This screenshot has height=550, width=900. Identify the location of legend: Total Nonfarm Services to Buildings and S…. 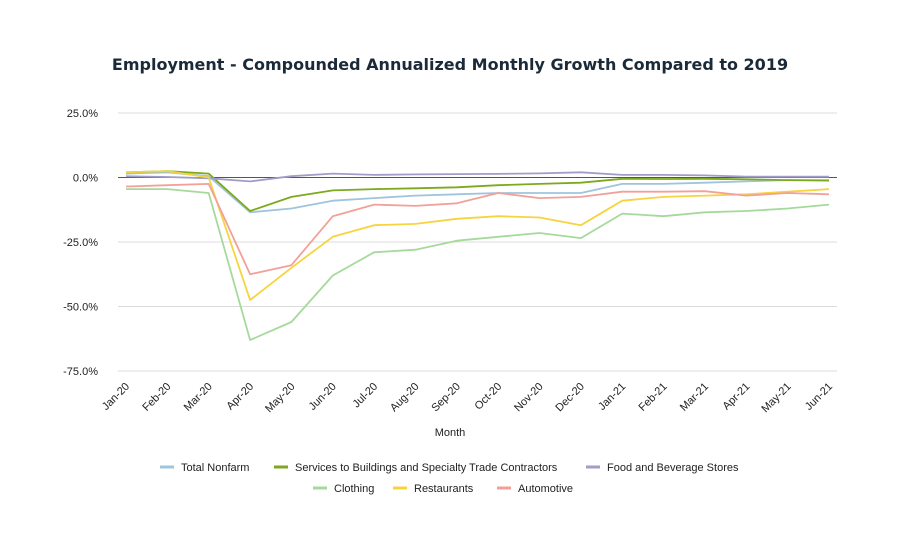
(449, 478).